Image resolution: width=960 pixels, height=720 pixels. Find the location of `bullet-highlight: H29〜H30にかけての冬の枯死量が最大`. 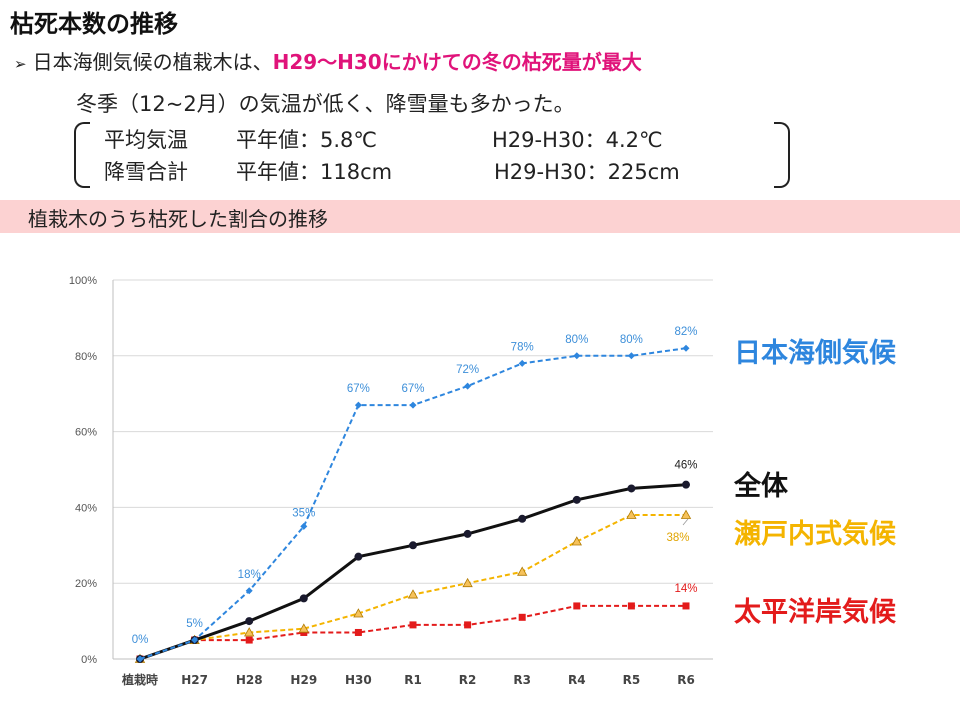

bullet-highlight: H29〜H30にかけての冬の枯死量が最大 is located at coordinates (457, 62).